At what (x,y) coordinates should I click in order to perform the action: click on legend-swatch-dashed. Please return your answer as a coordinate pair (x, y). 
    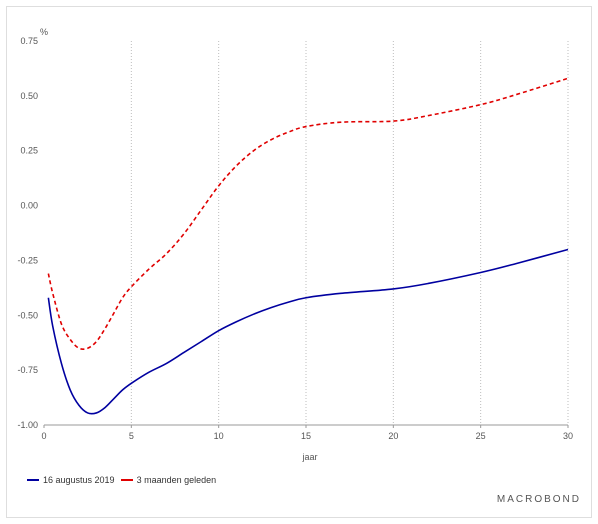
    Looking at the image, I should click on (126, 480).